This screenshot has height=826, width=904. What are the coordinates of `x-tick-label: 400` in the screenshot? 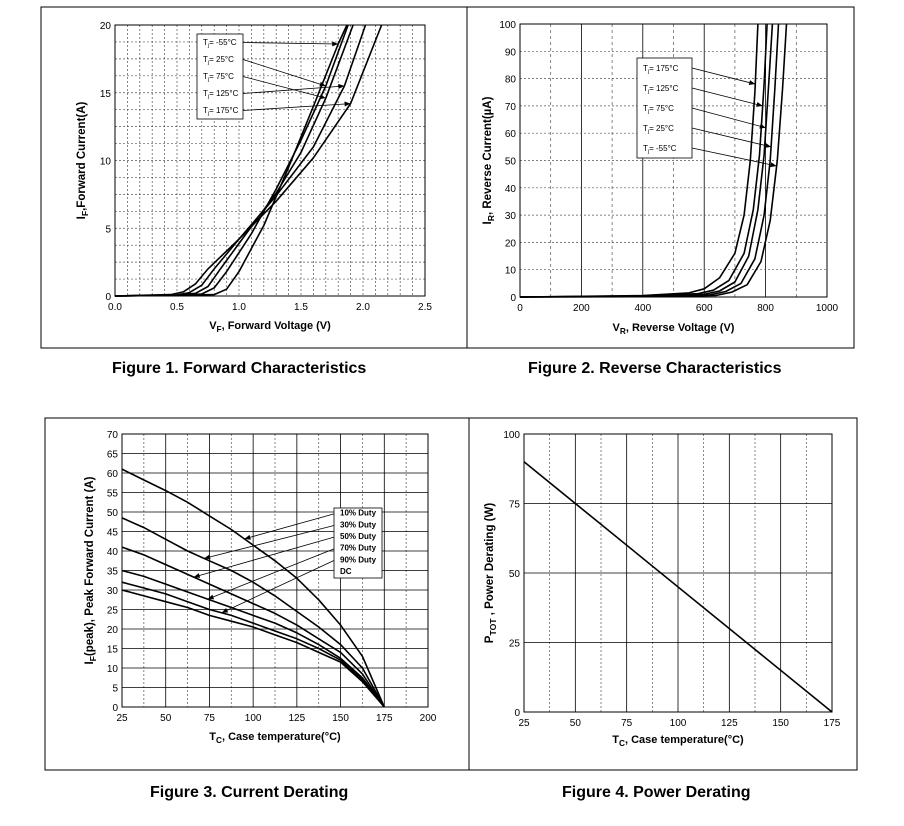 It's located at (642, 308).